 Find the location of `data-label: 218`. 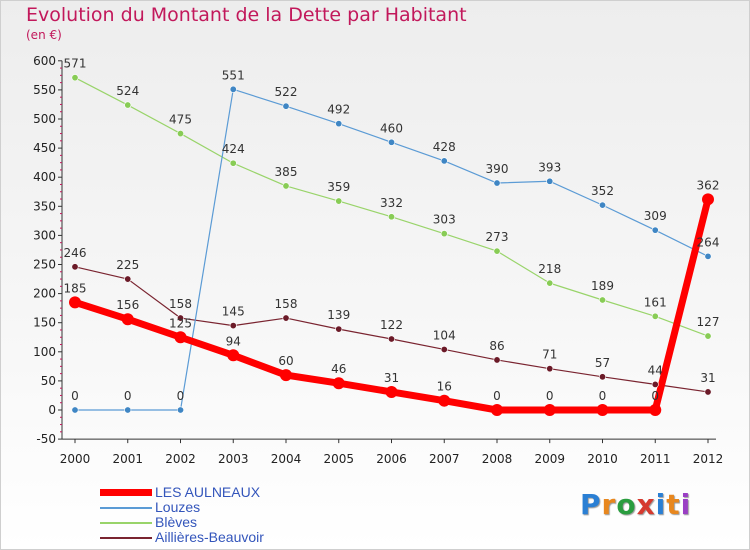

data-label: 218 is located at coordinates (549, 269).